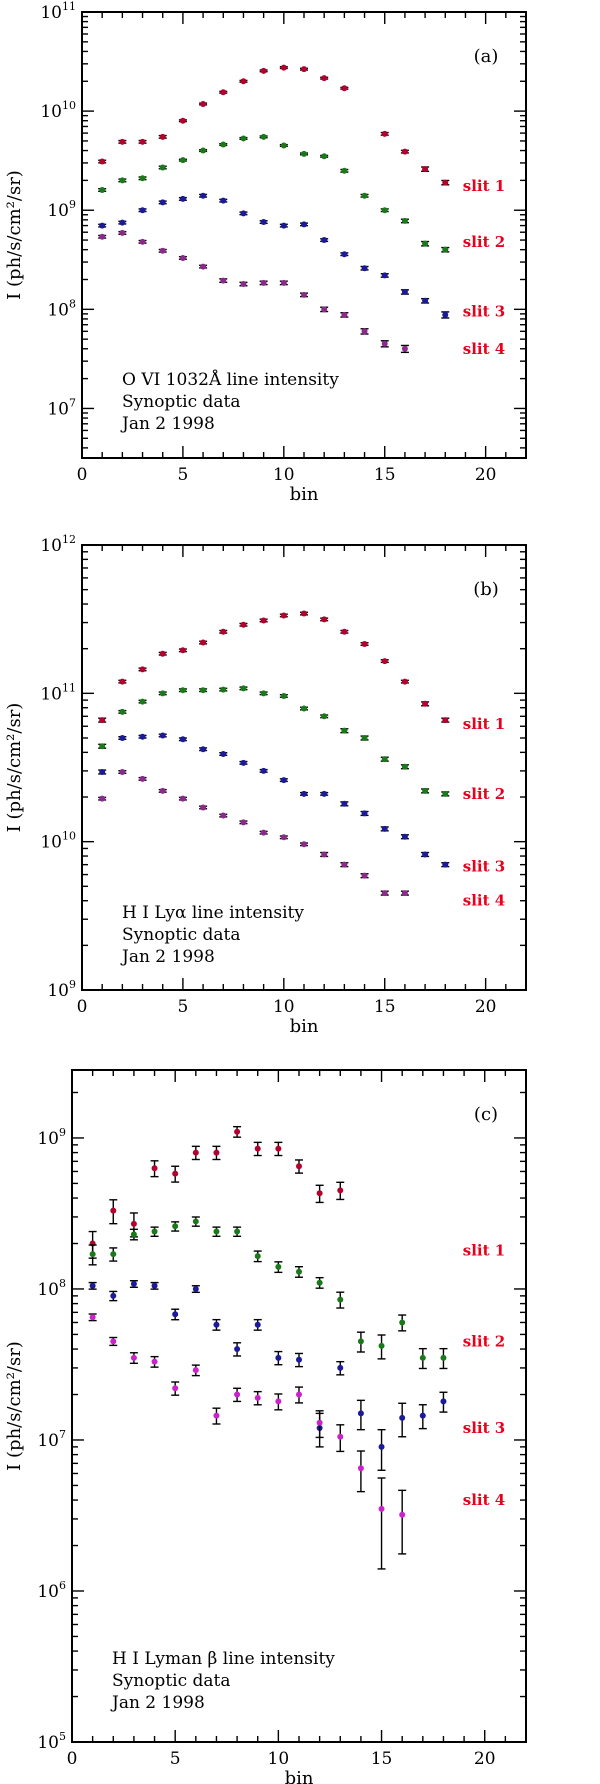 The image size is (600, 1784). I want to click on y-tick-label: 10¹⁰, so click(58, 841).